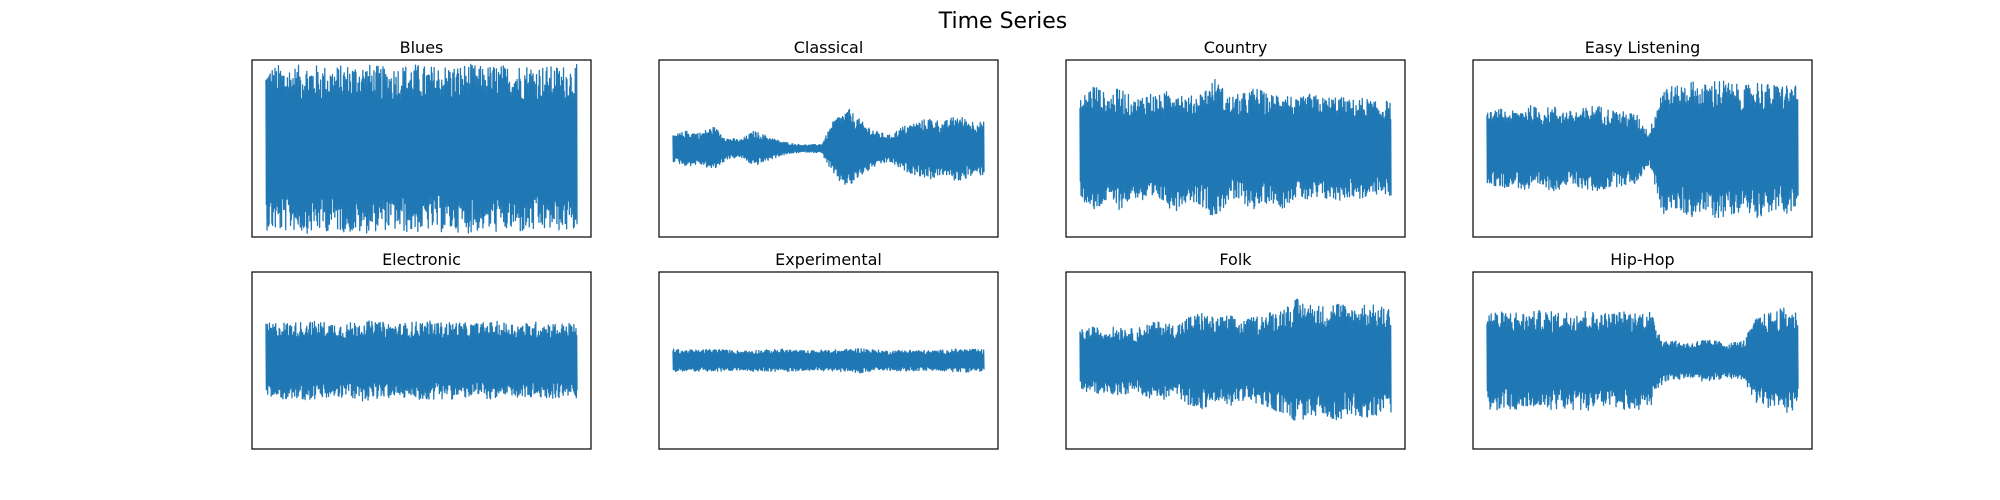 This screenshot has width=2000, height=500. I want to click on panel-experimental: Experimental, so click(828, 350).